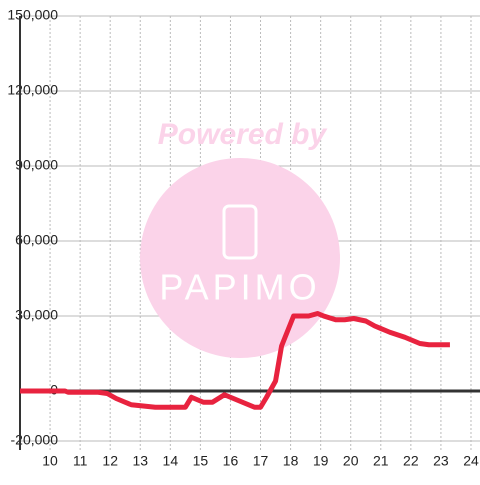 The width and height of the screenshot is (480, 485). What do you see at coordinates (36, 240) in the screenshot?
I see `y-tick-label: 60,000` at bounding box center [36, 240].